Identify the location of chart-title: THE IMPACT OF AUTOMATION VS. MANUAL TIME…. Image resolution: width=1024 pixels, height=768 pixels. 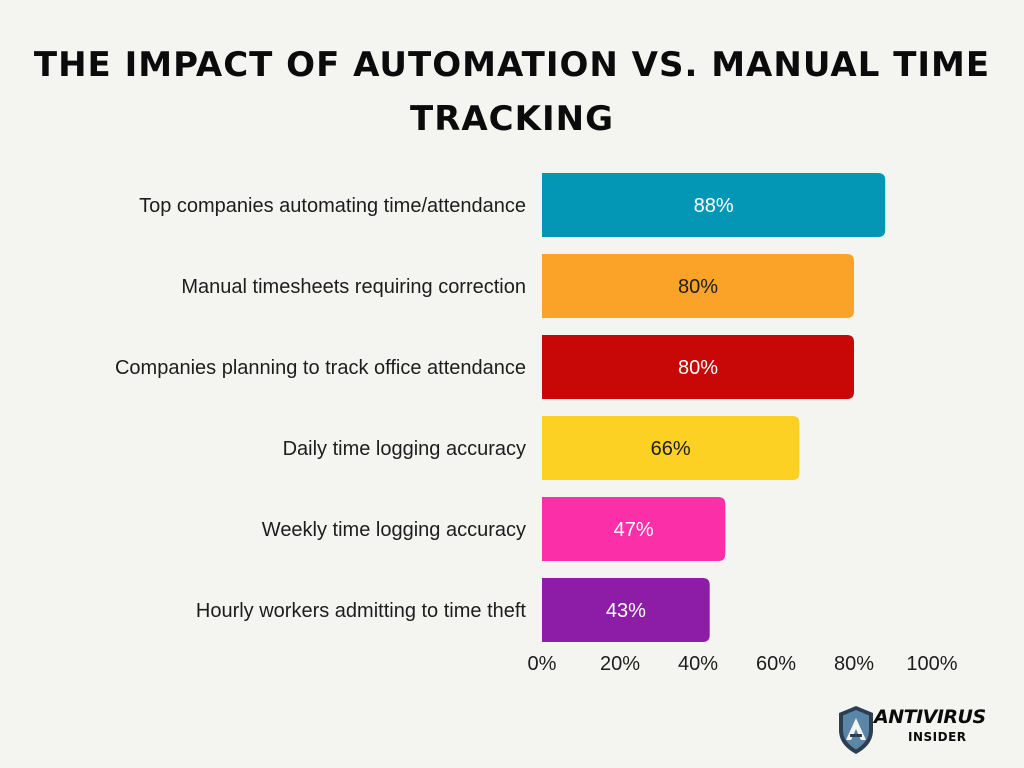
(512, 92).